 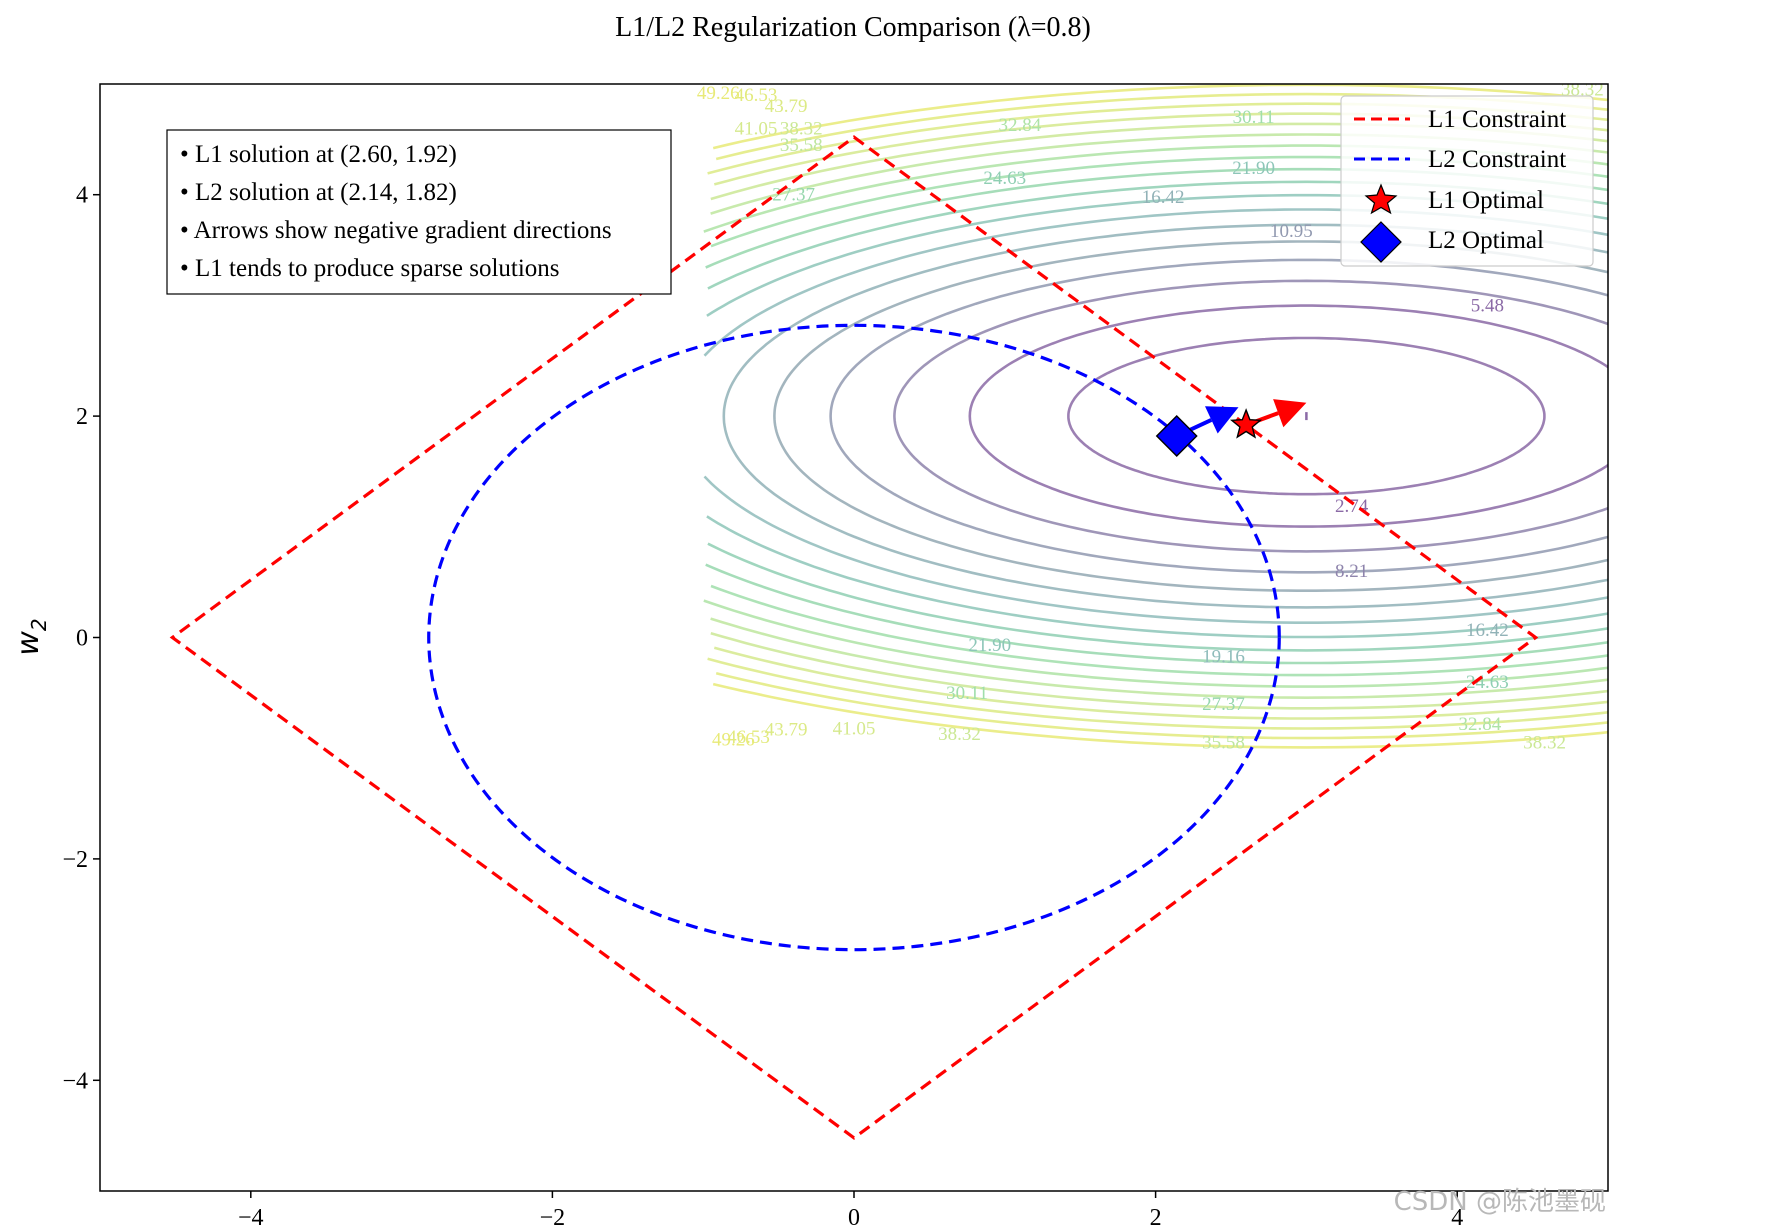 I want to click on x-axis-ticks: −4 −2 0 2 4, so click(x=850, y=1211).